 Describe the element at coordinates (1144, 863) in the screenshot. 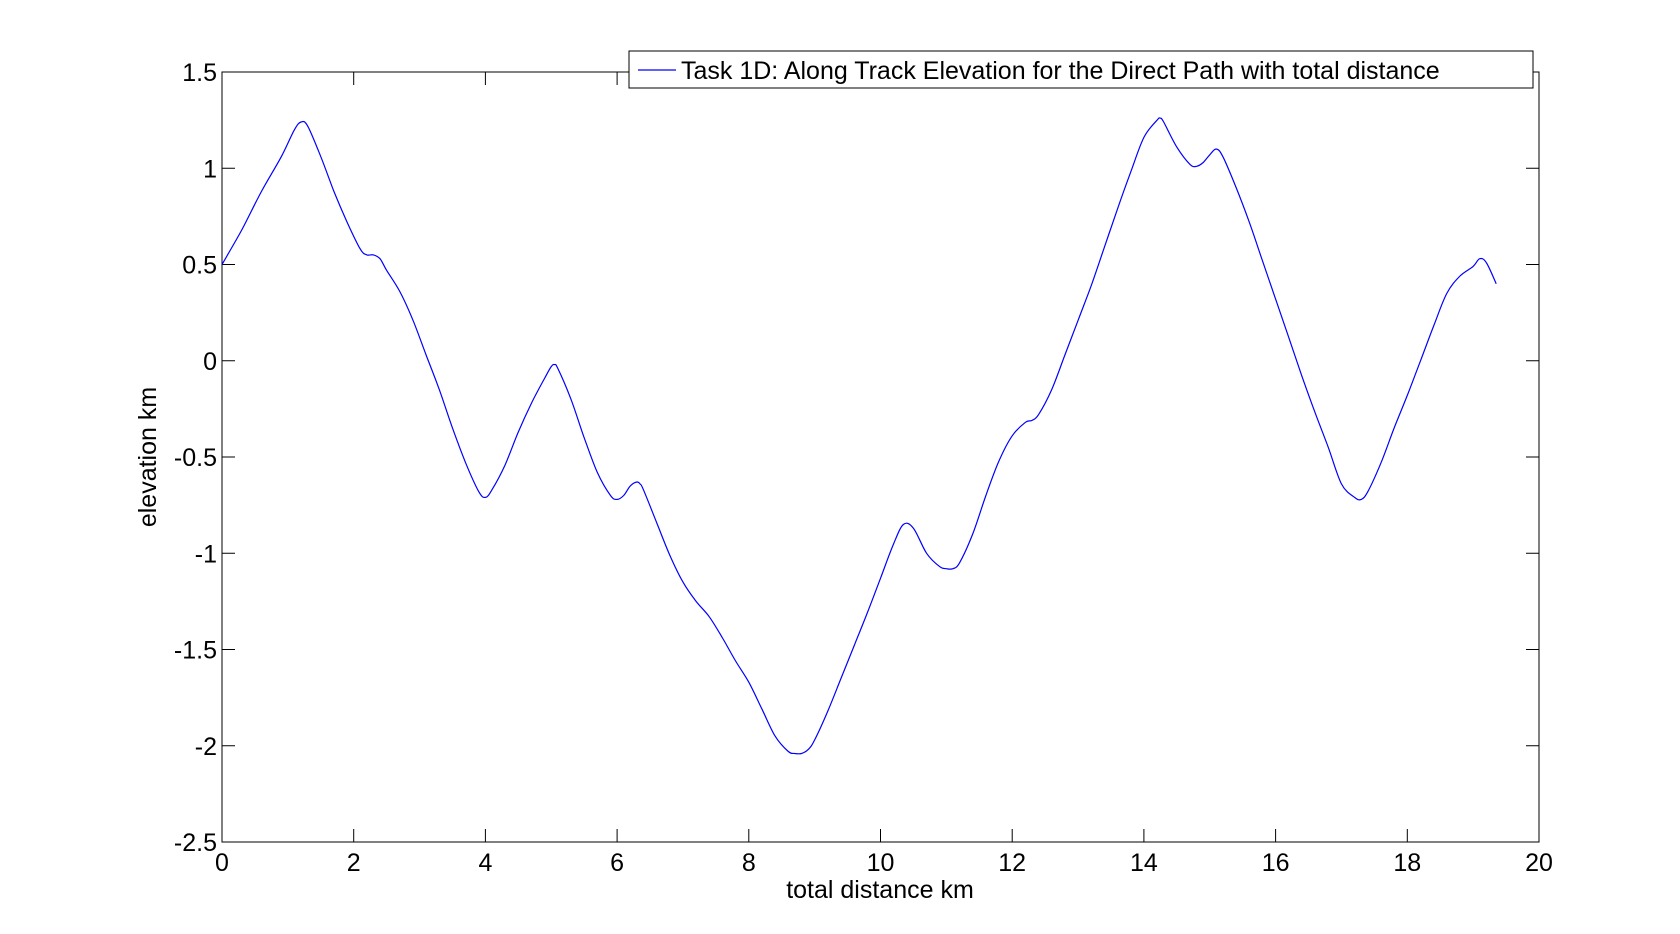

I see `x-tick-label: 14` at that location.